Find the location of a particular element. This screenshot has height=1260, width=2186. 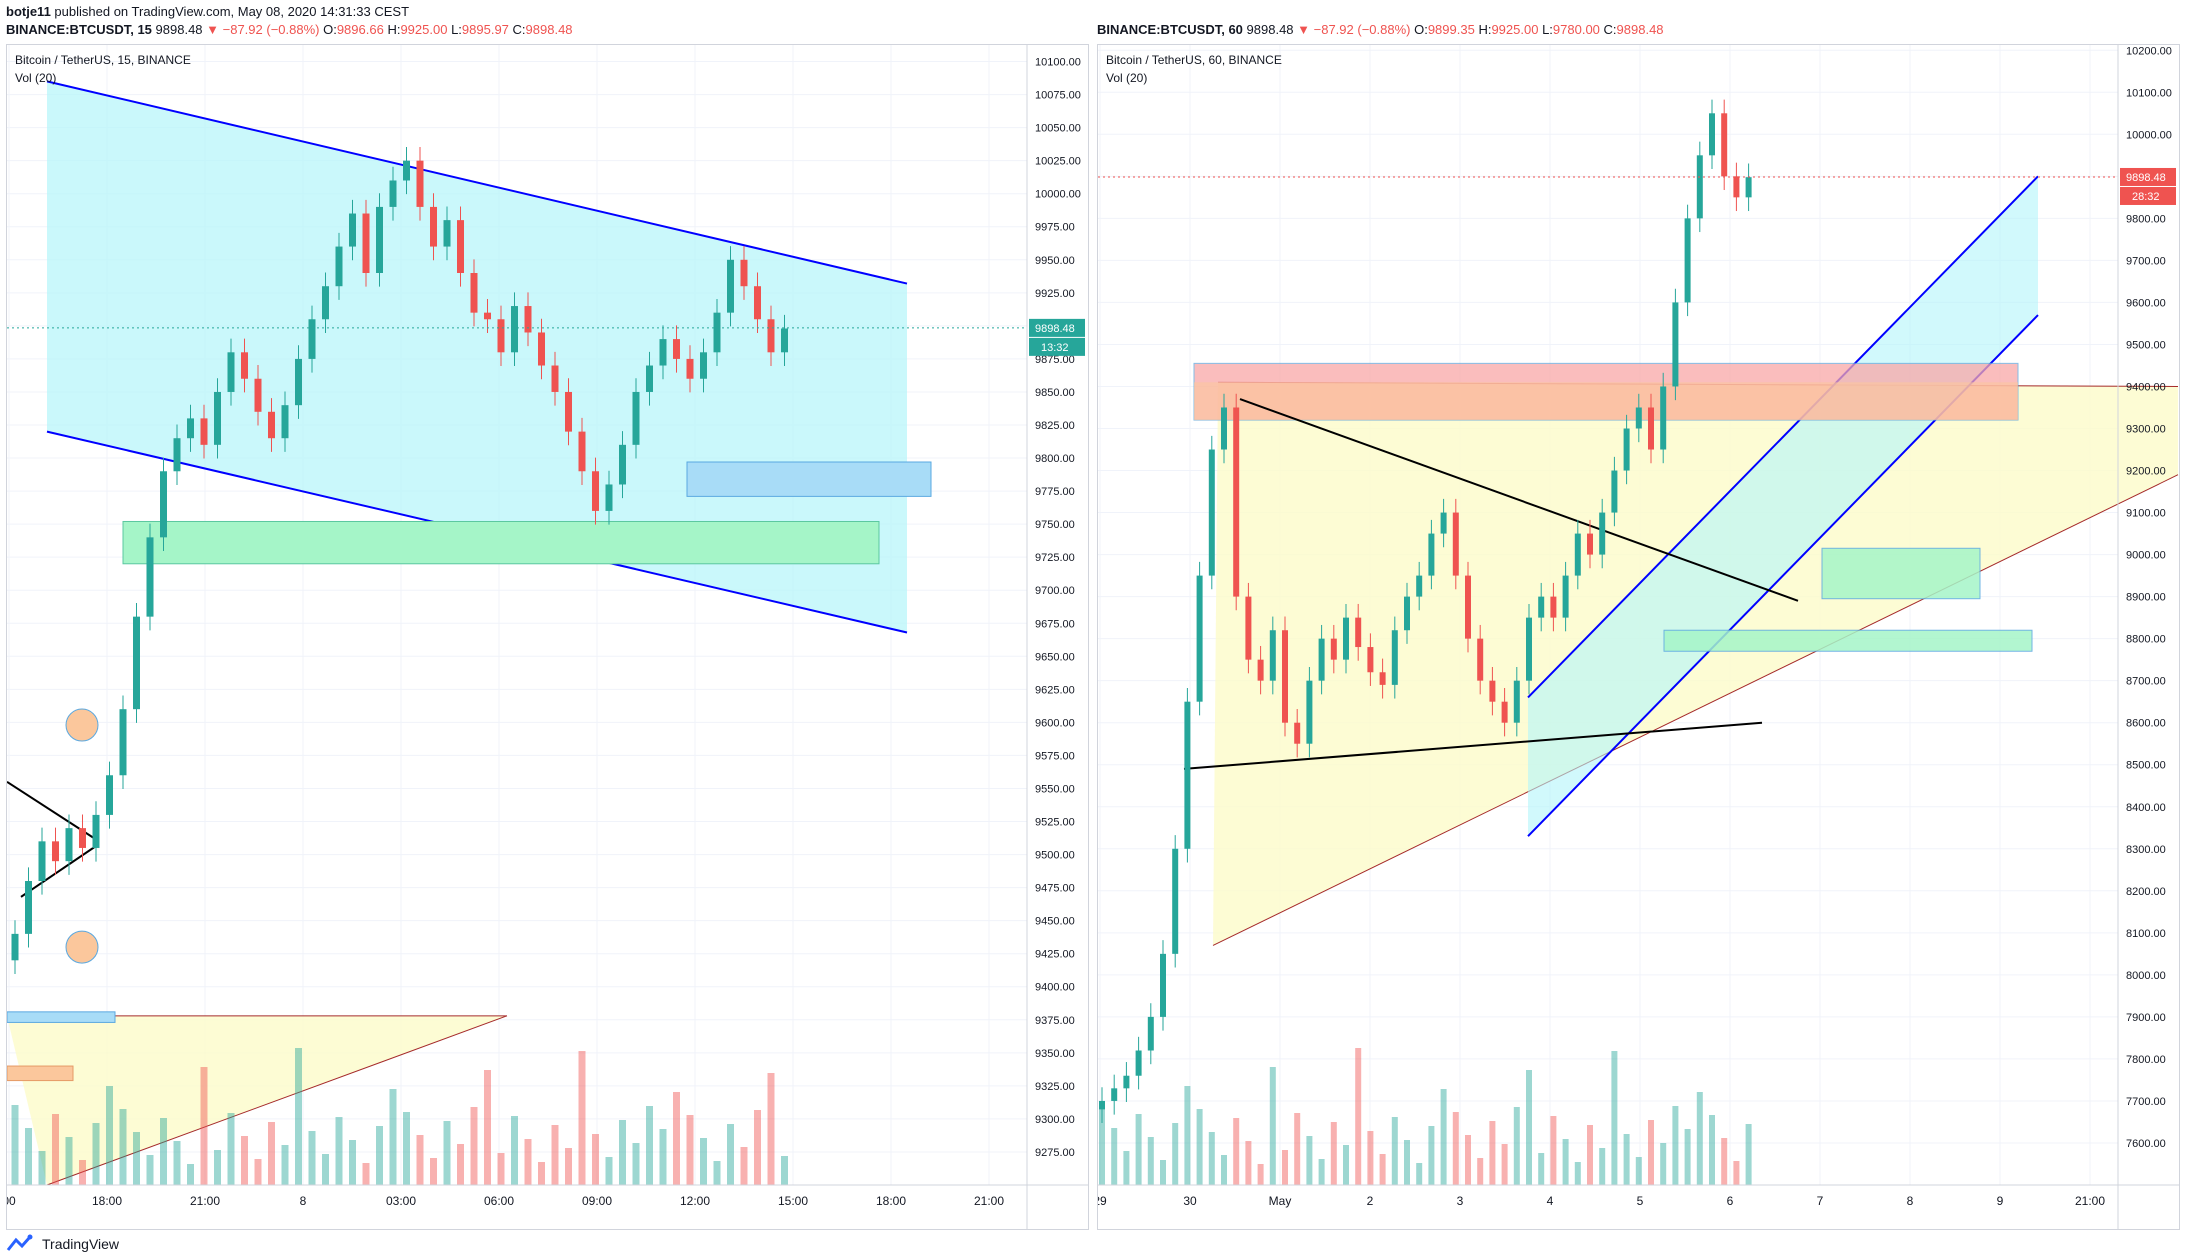

footer-brand: TradingView is located at coordinates (62, 1244).